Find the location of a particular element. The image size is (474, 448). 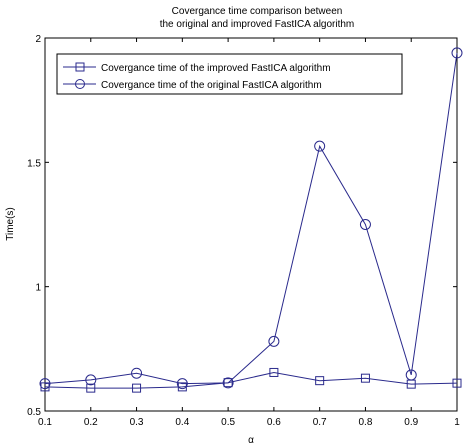

x-tick-label: 0.8 is located at coordinates (365, 422).